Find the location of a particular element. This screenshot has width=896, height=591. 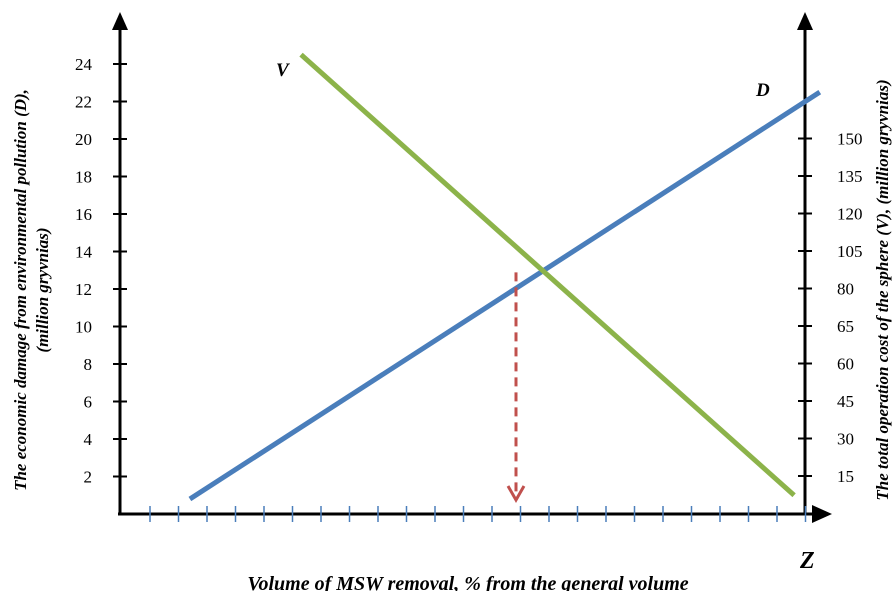

right-y-tick-label: 15 is located at coordinates (845, 476).